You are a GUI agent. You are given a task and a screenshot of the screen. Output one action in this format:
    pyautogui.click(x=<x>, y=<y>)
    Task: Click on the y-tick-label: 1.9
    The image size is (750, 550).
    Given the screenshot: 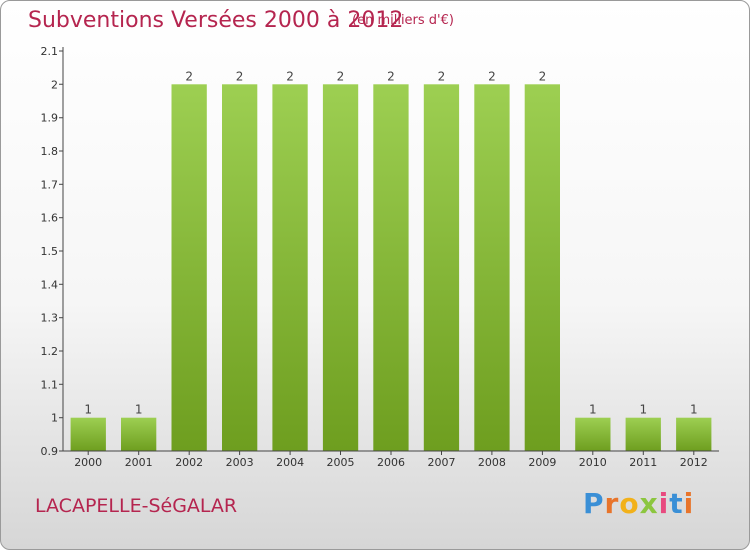 What is the action you would take?
    pyautogui.click(x=50, y=118)
    